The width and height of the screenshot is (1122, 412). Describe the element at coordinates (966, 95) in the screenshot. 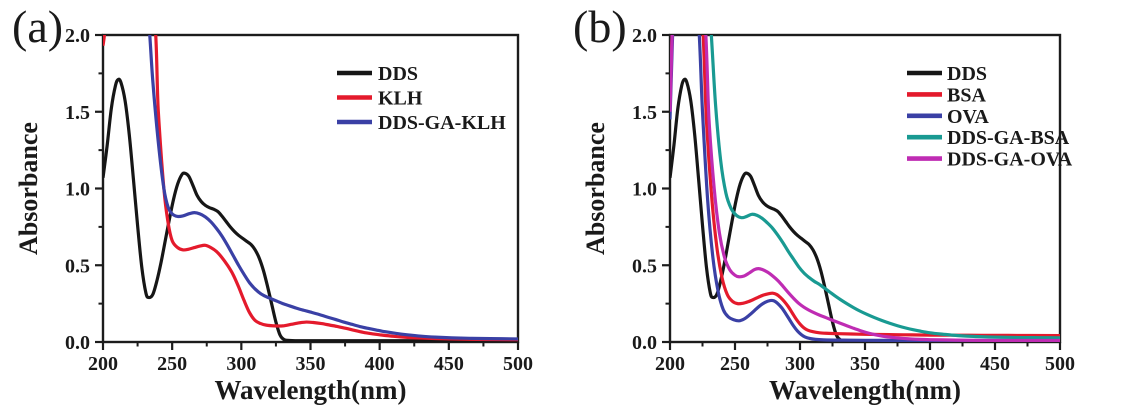

I see `legend-label-BSA: BSA` at that location.